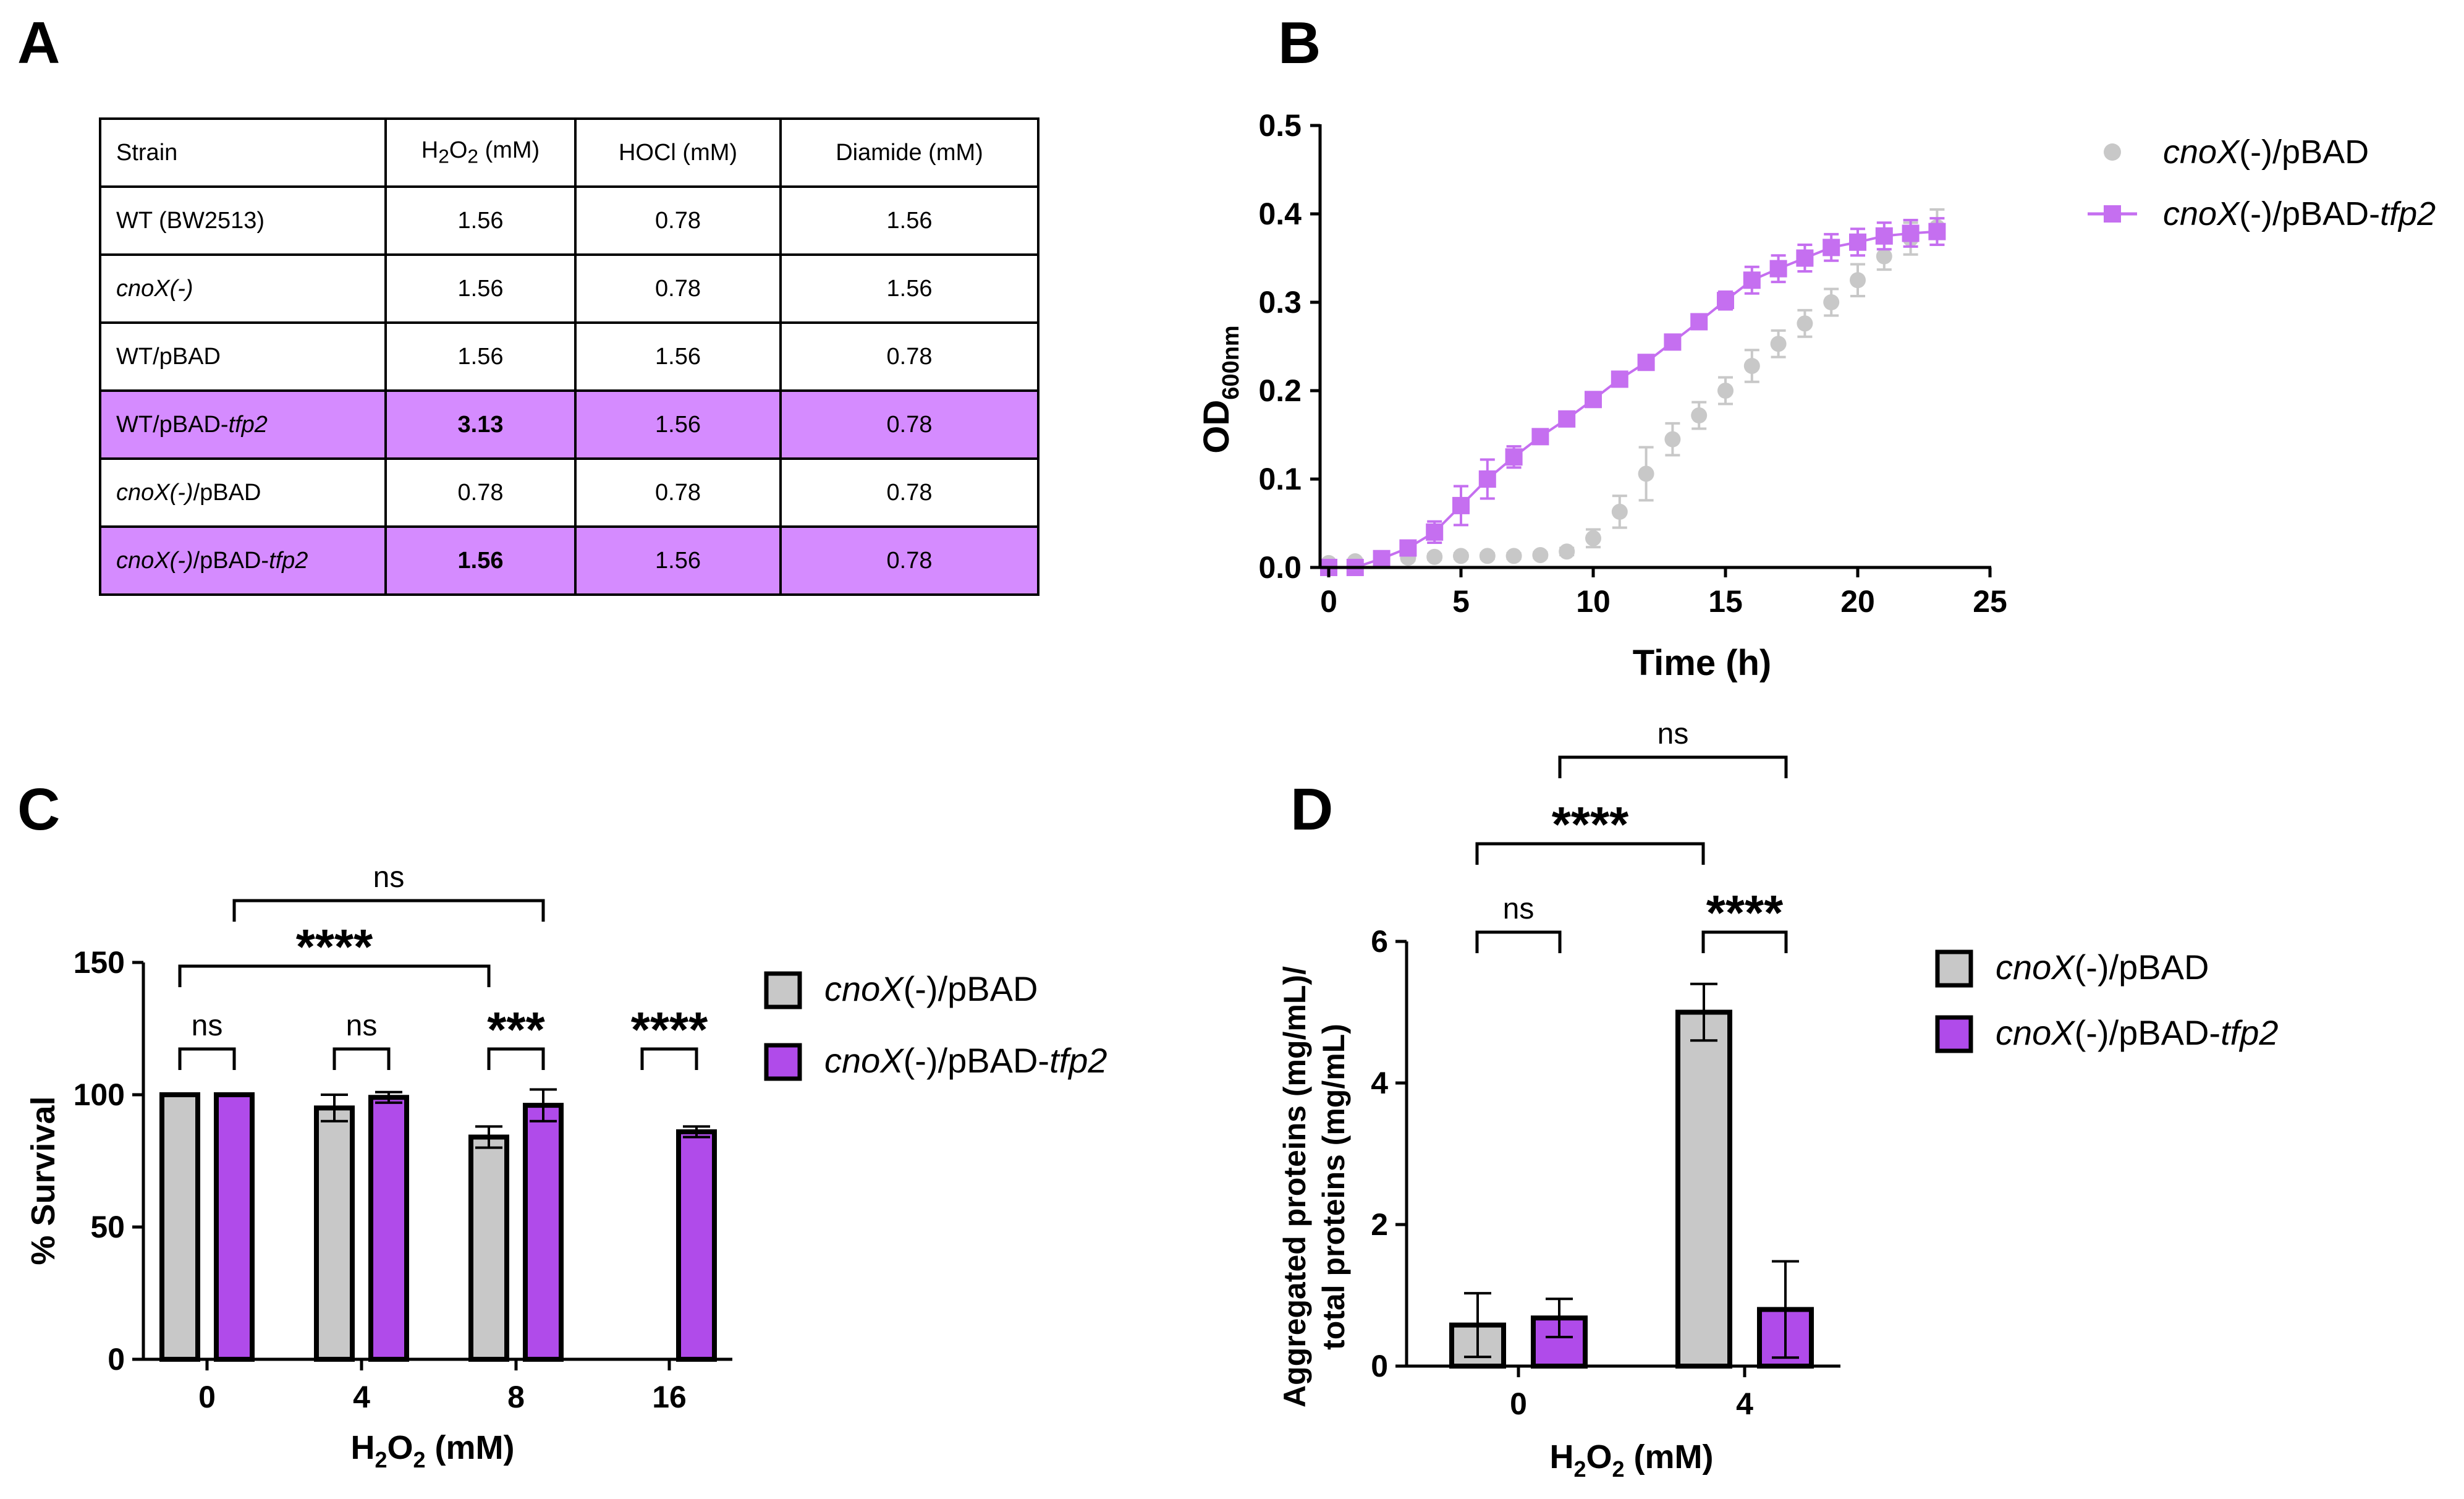 The width and height of the screenshot is (2464, 1499). Describe the element at coordinates (154, 288) in the screenshot. I see `strain-italic: cnoX(-)` at that location.